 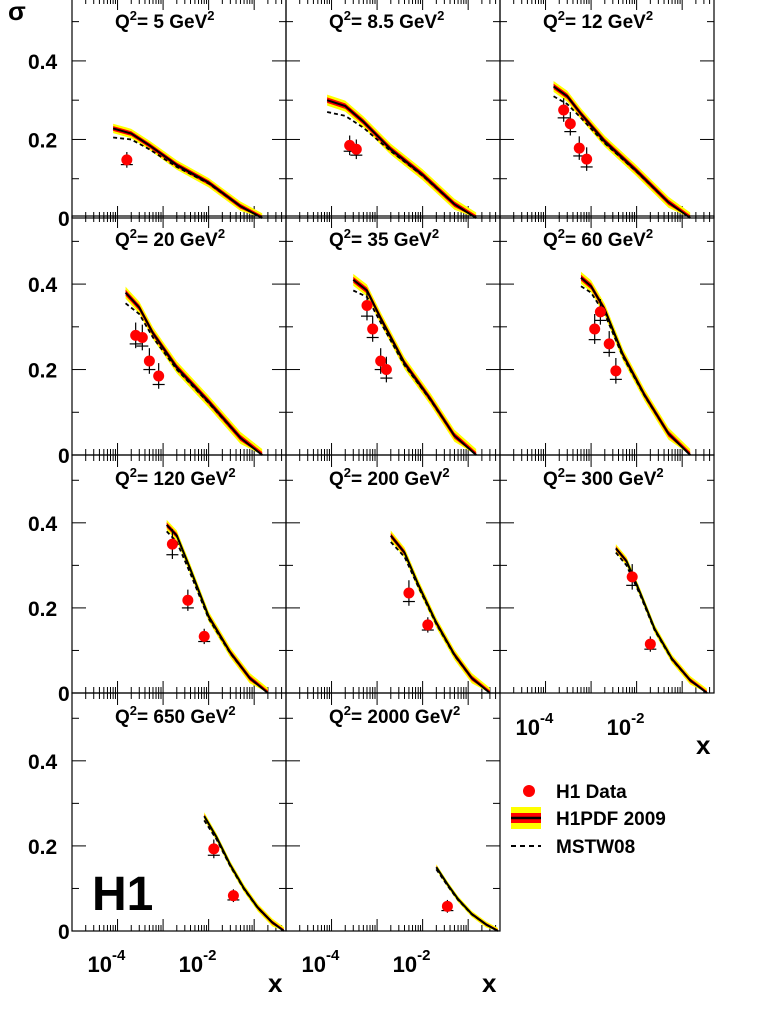 I want to click on q2-label: Q2= 2000 GeV2, so click(x=394, y=715).